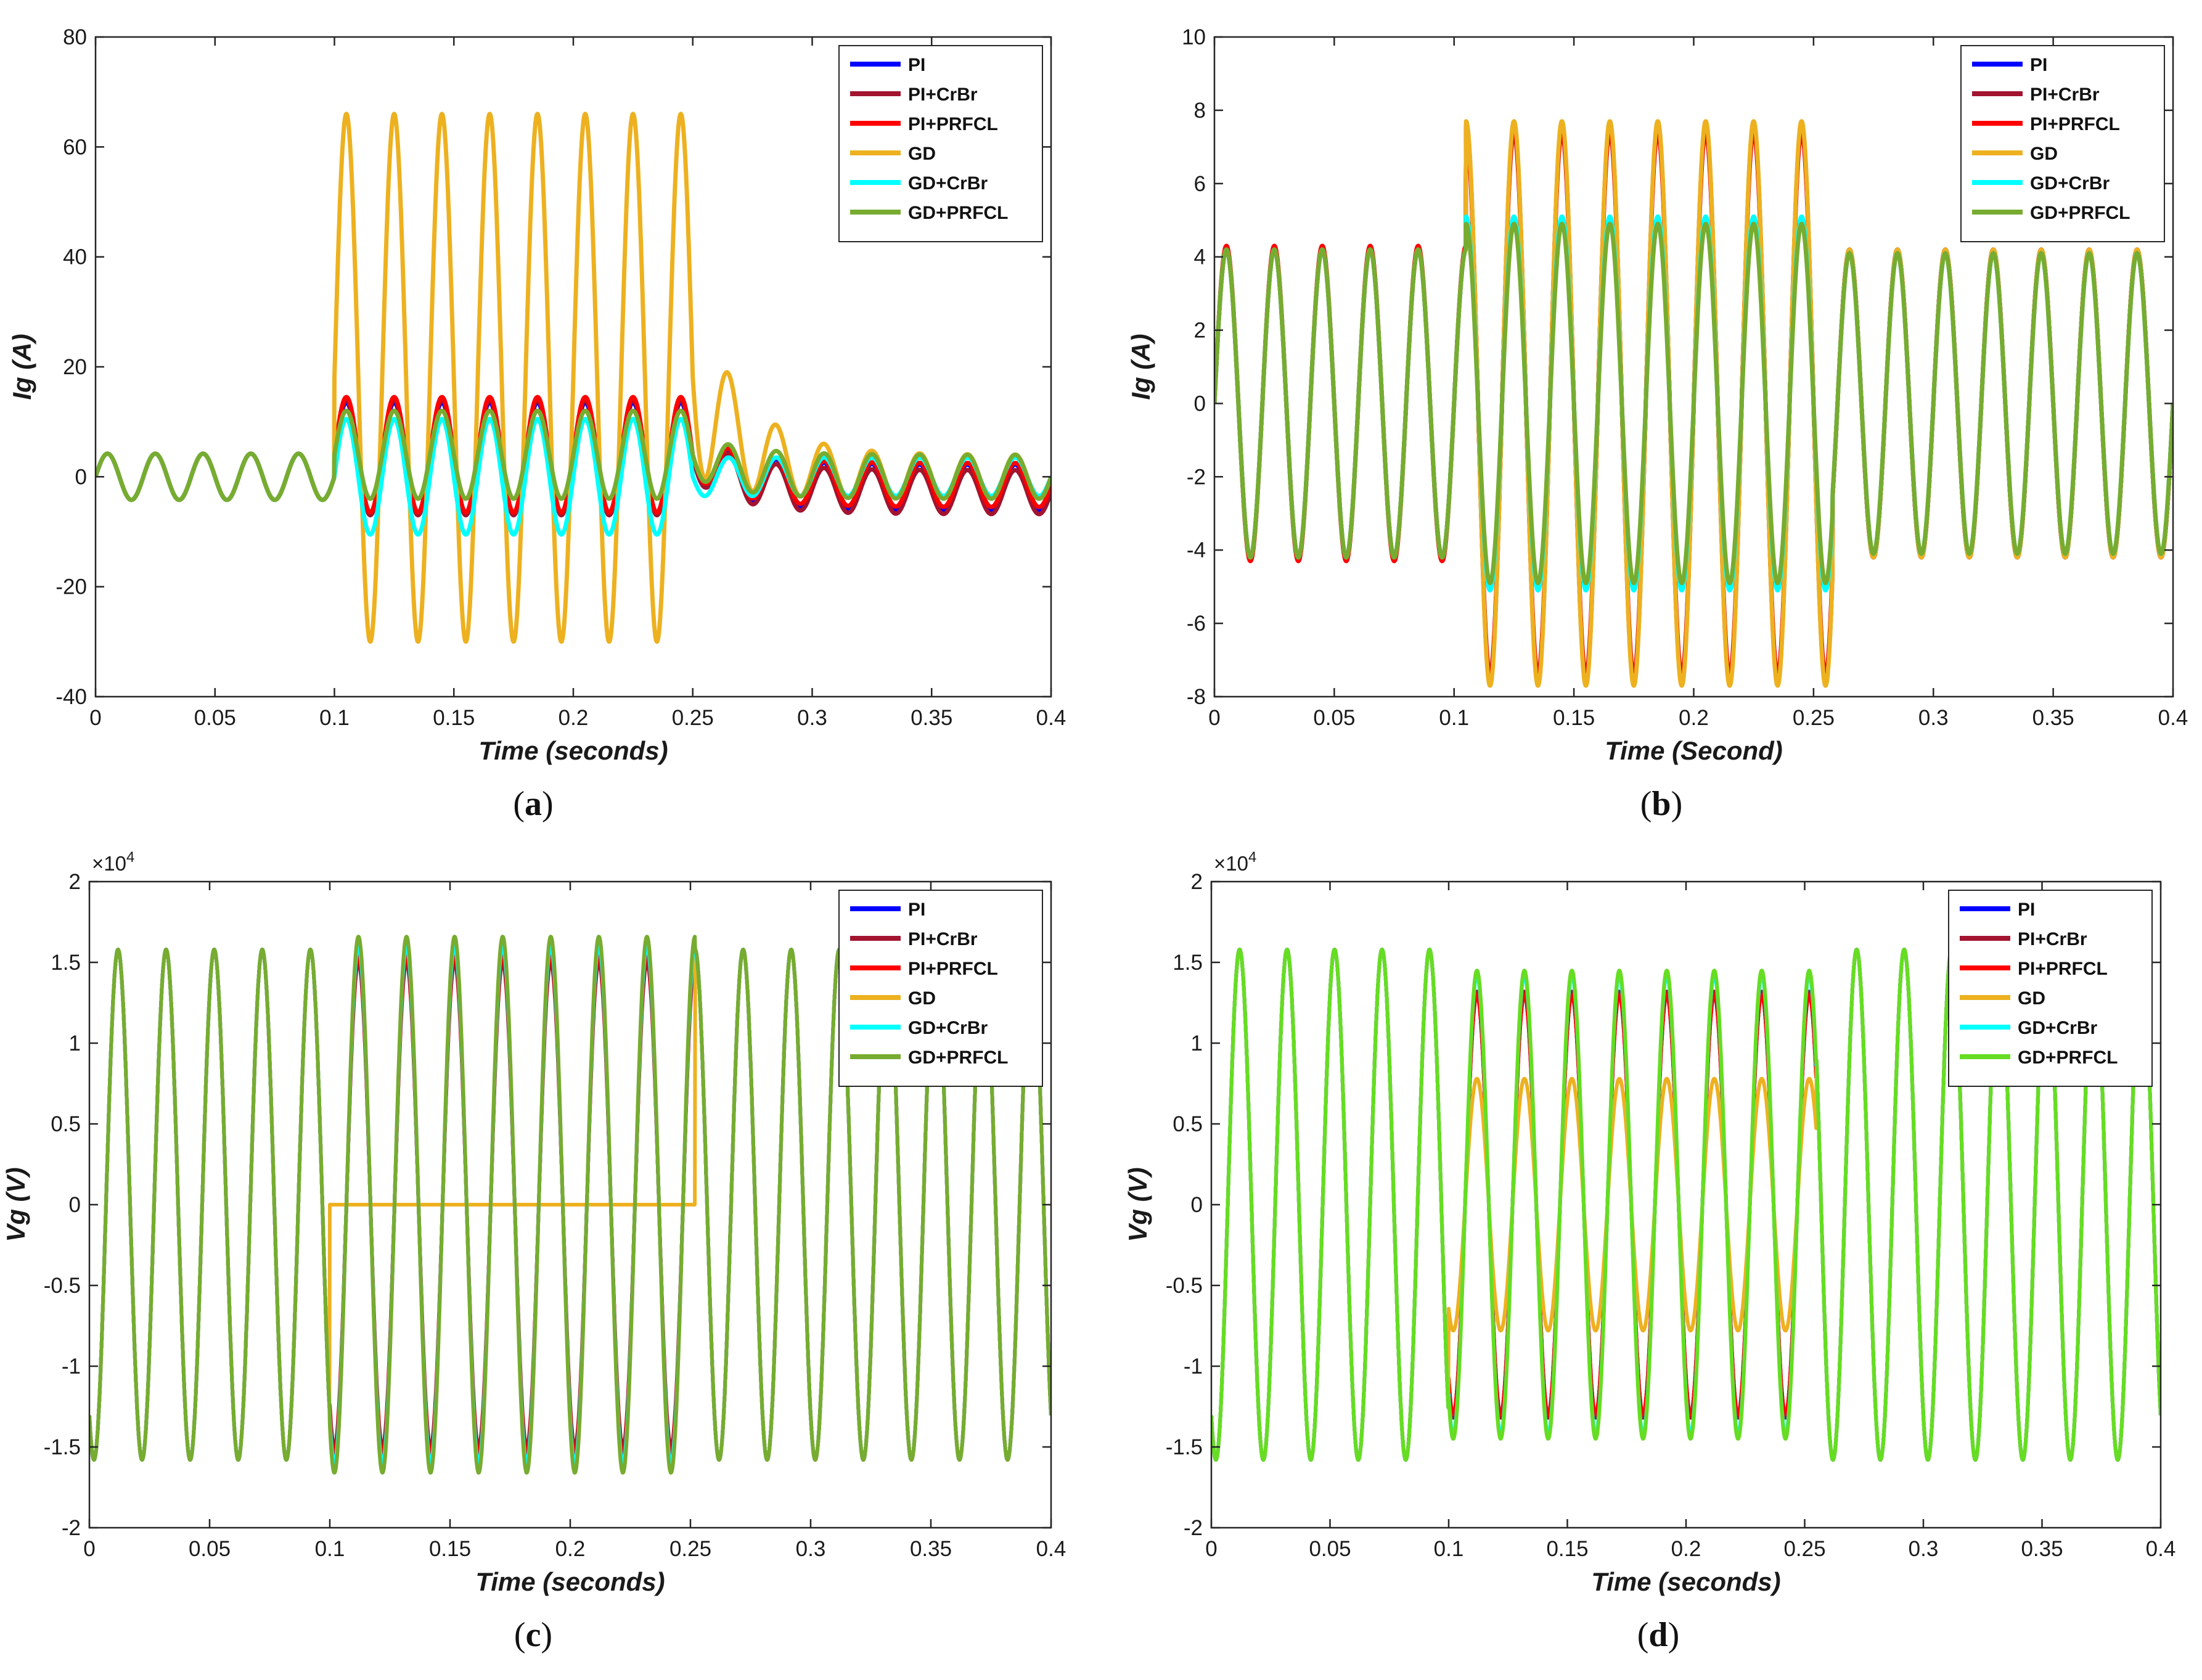 Image resolution: width=2202 pixels, height=1680 pixels. What do you see at coordinates (71, 587) in the screenshot?
I see `y-tick-label: -20` at bounding box center [71, 587].